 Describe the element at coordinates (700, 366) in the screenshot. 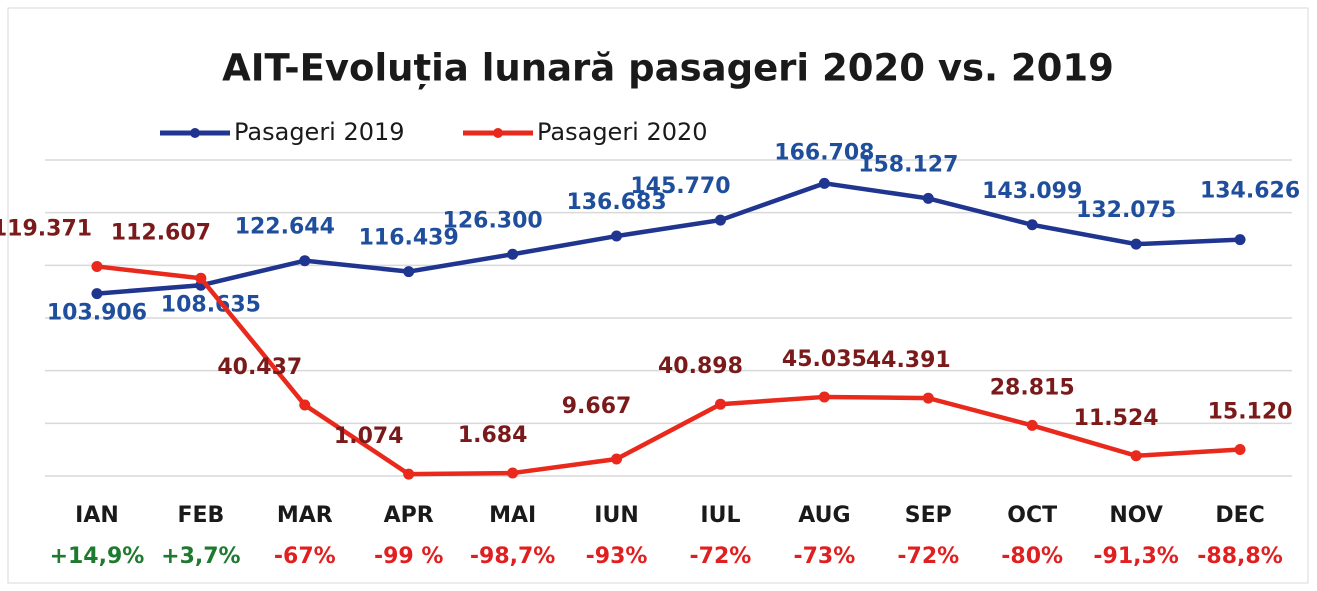

I see `data-label: 40.898` at that location.